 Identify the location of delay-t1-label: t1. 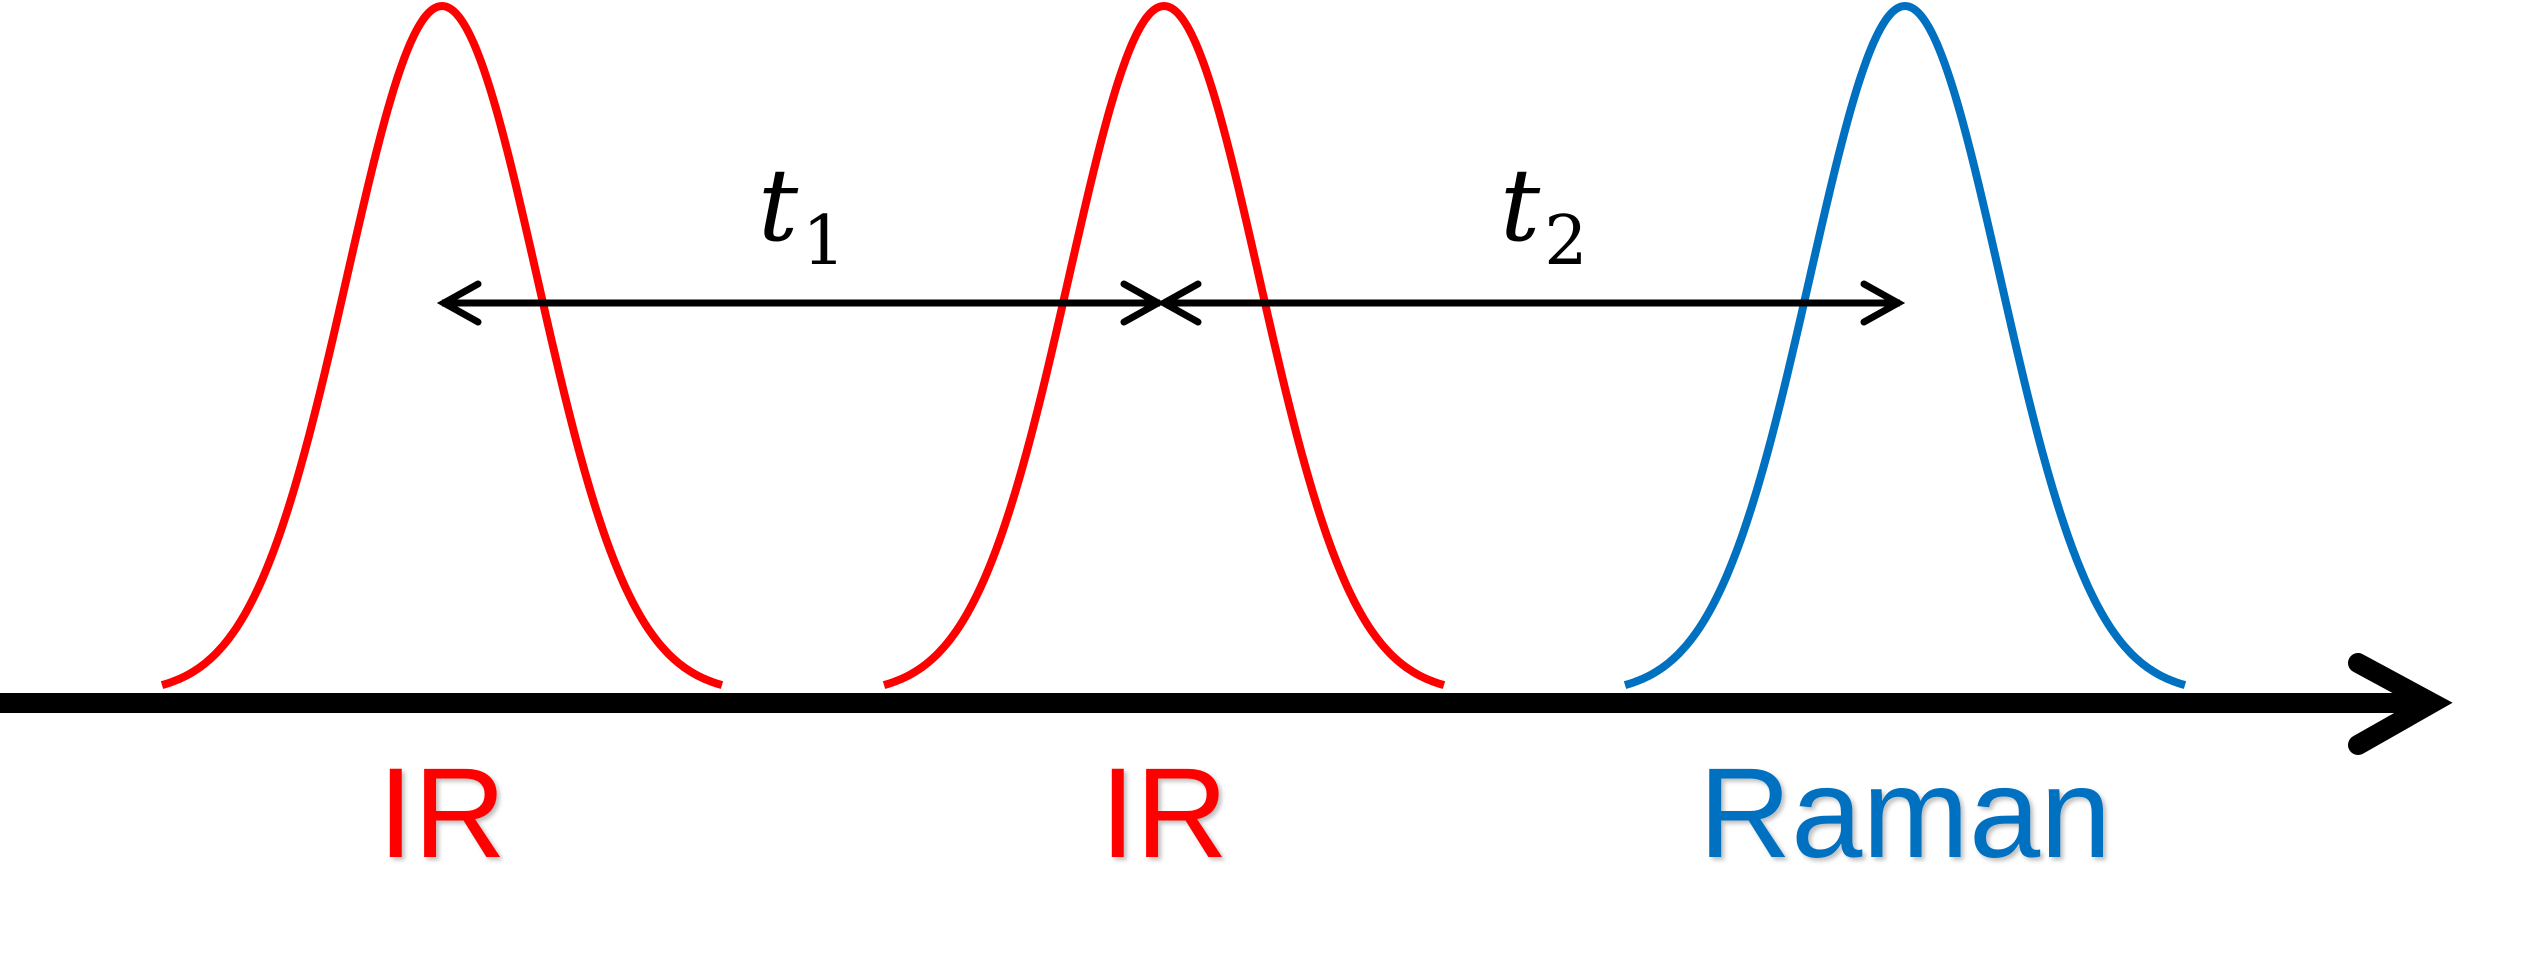
(801, 214).